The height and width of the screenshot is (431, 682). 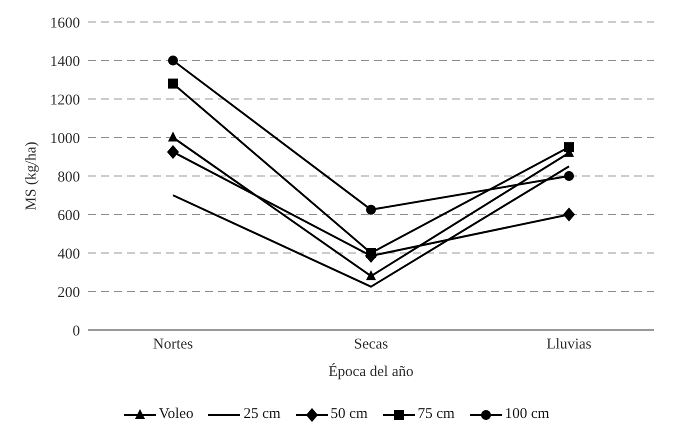 What do you see at coordinates (69, 216) in the screenshot?
I see `y-tick-label: 600` at bounding box center [69, 216].